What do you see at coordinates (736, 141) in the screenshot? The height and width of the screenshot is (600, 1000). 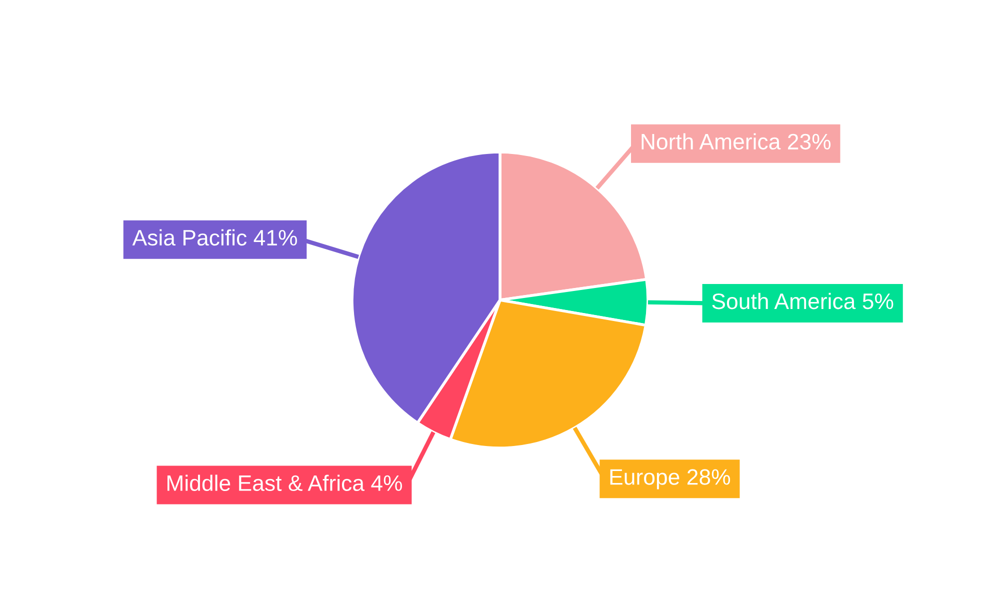 I see `slice-label: North America 23%` at bounding box center [736, 141].